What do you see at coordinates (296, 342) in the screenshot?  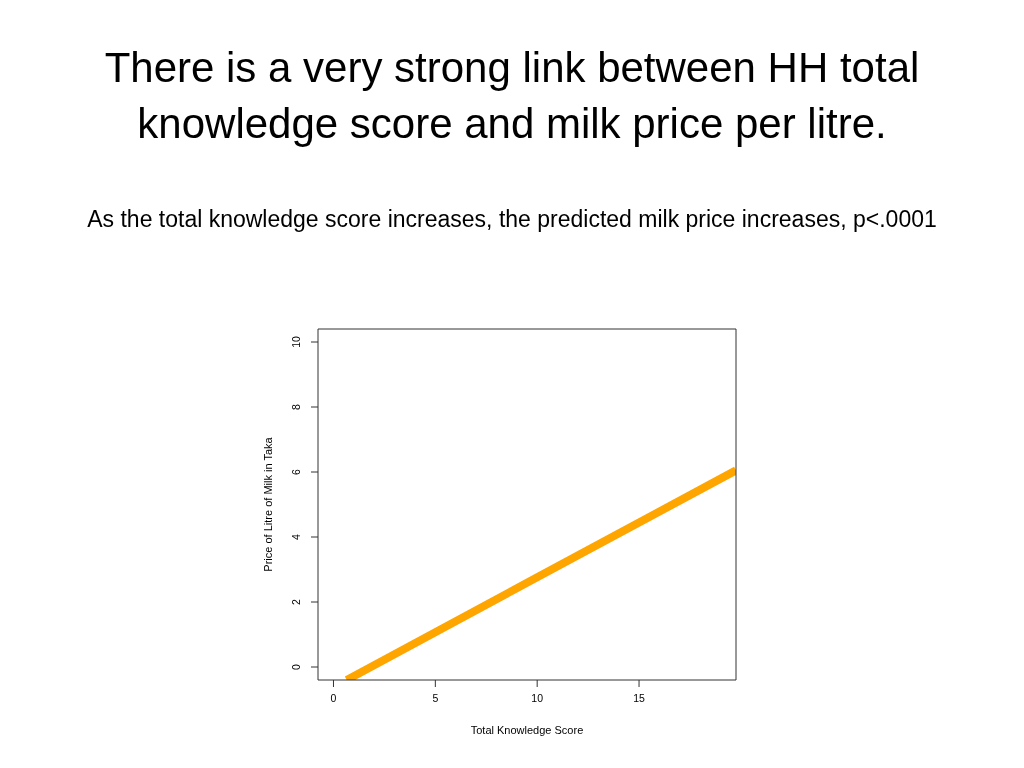 I see `y-tick-label: 10` at bounding box center [296, 342].